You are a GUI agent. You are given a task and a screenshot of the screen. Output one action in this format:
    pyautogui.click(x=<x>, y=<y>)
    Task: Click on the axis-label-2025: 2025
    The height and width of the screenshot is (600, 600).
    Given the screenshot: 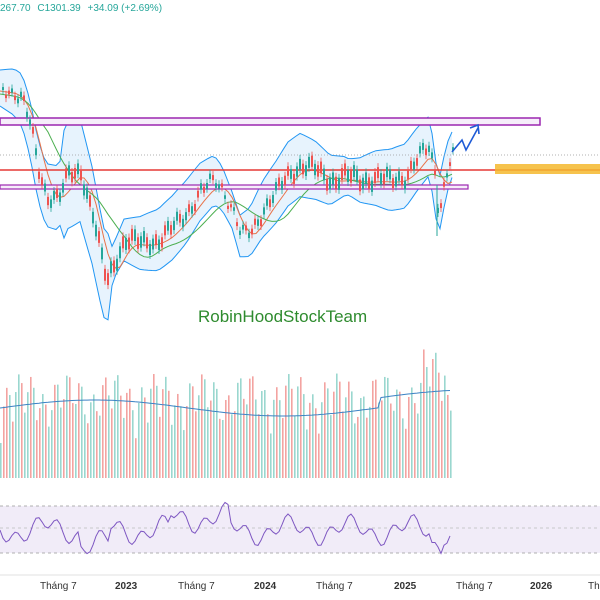 What is the action you would take?
    pyautogui.click(x=405, y=586)
    